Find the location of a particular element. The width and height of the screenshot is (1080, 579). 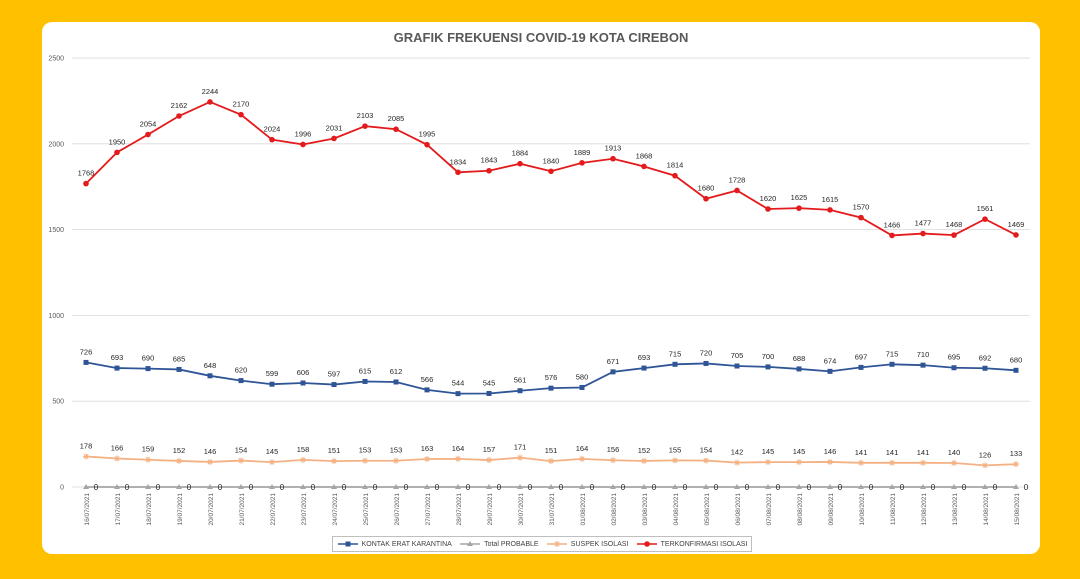

x-tick-label: 11/08/2021 is located at coordinates (893, 509).